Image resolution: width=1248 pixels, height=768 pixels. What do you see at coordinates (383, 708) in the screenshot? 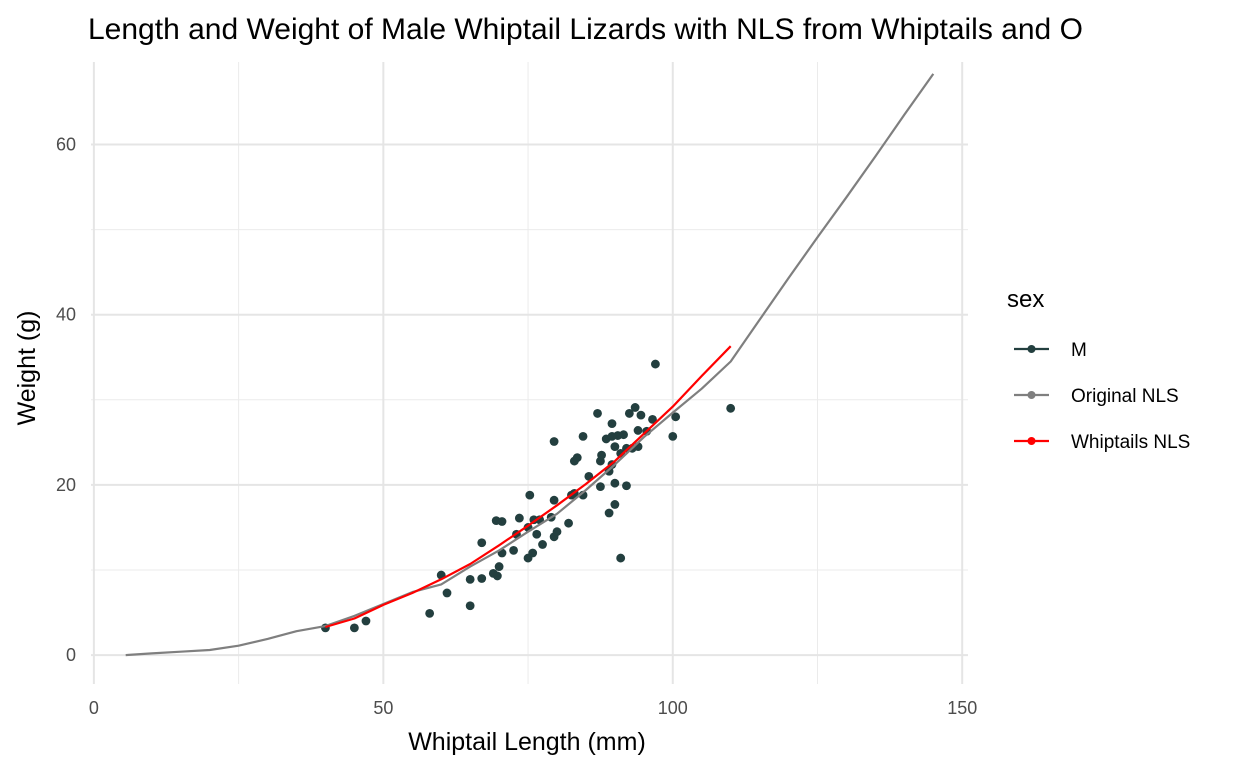
I see `x-tick-label: 50` at bounding box center [383, 708].